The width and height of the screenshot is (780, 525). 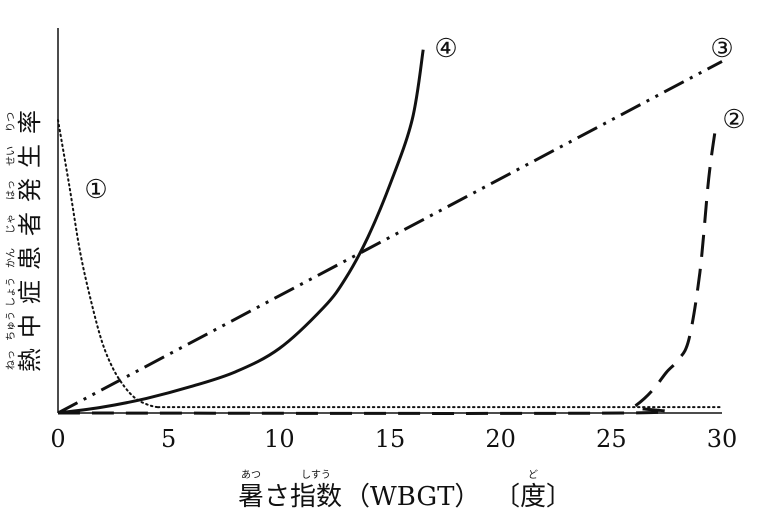 What do you see at coordinates (251, 475) in the screenshot?
I see `x-title-ruby: あつ` at bounding box center [251, 475].